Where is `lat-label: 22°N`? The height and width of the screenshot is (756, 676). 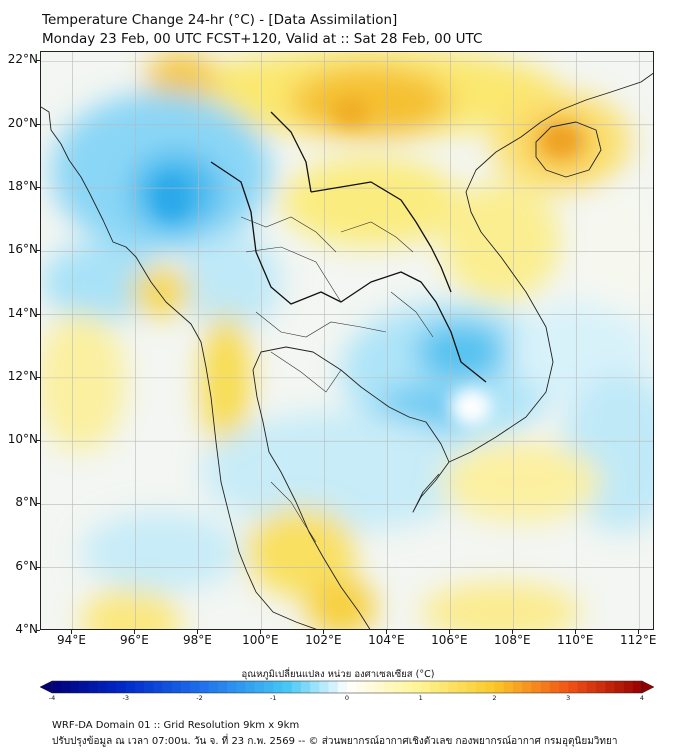
lat-label: 22°N is located at coordinates (22, 59).